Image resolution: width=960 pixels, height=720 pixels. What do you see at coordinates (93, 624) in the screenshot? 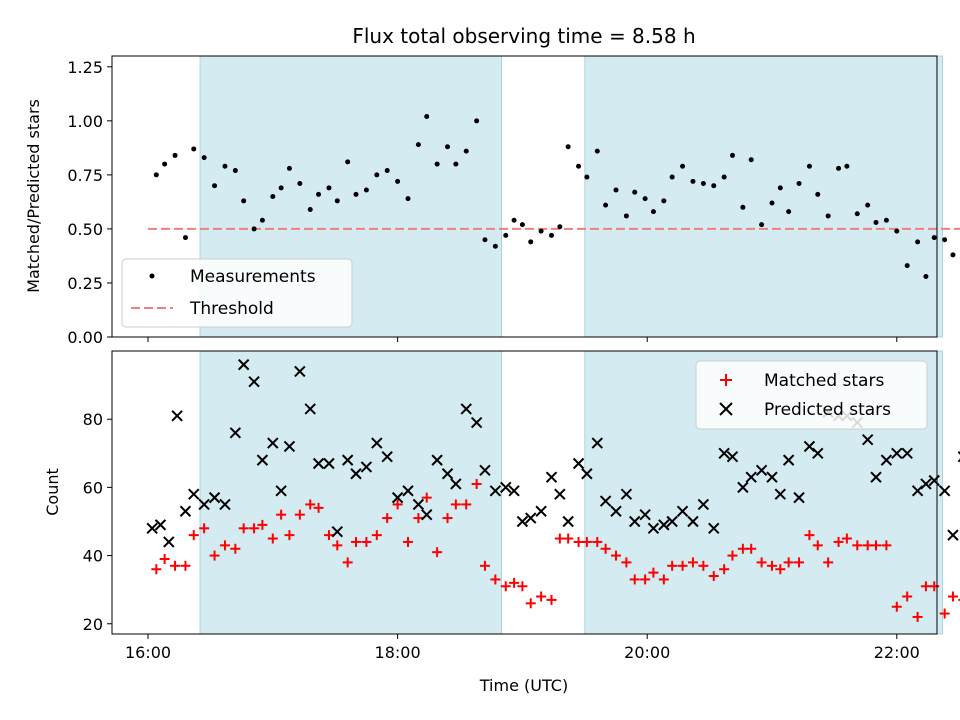
I see `y-tick-label: 20` at bounding box center [93, 624].